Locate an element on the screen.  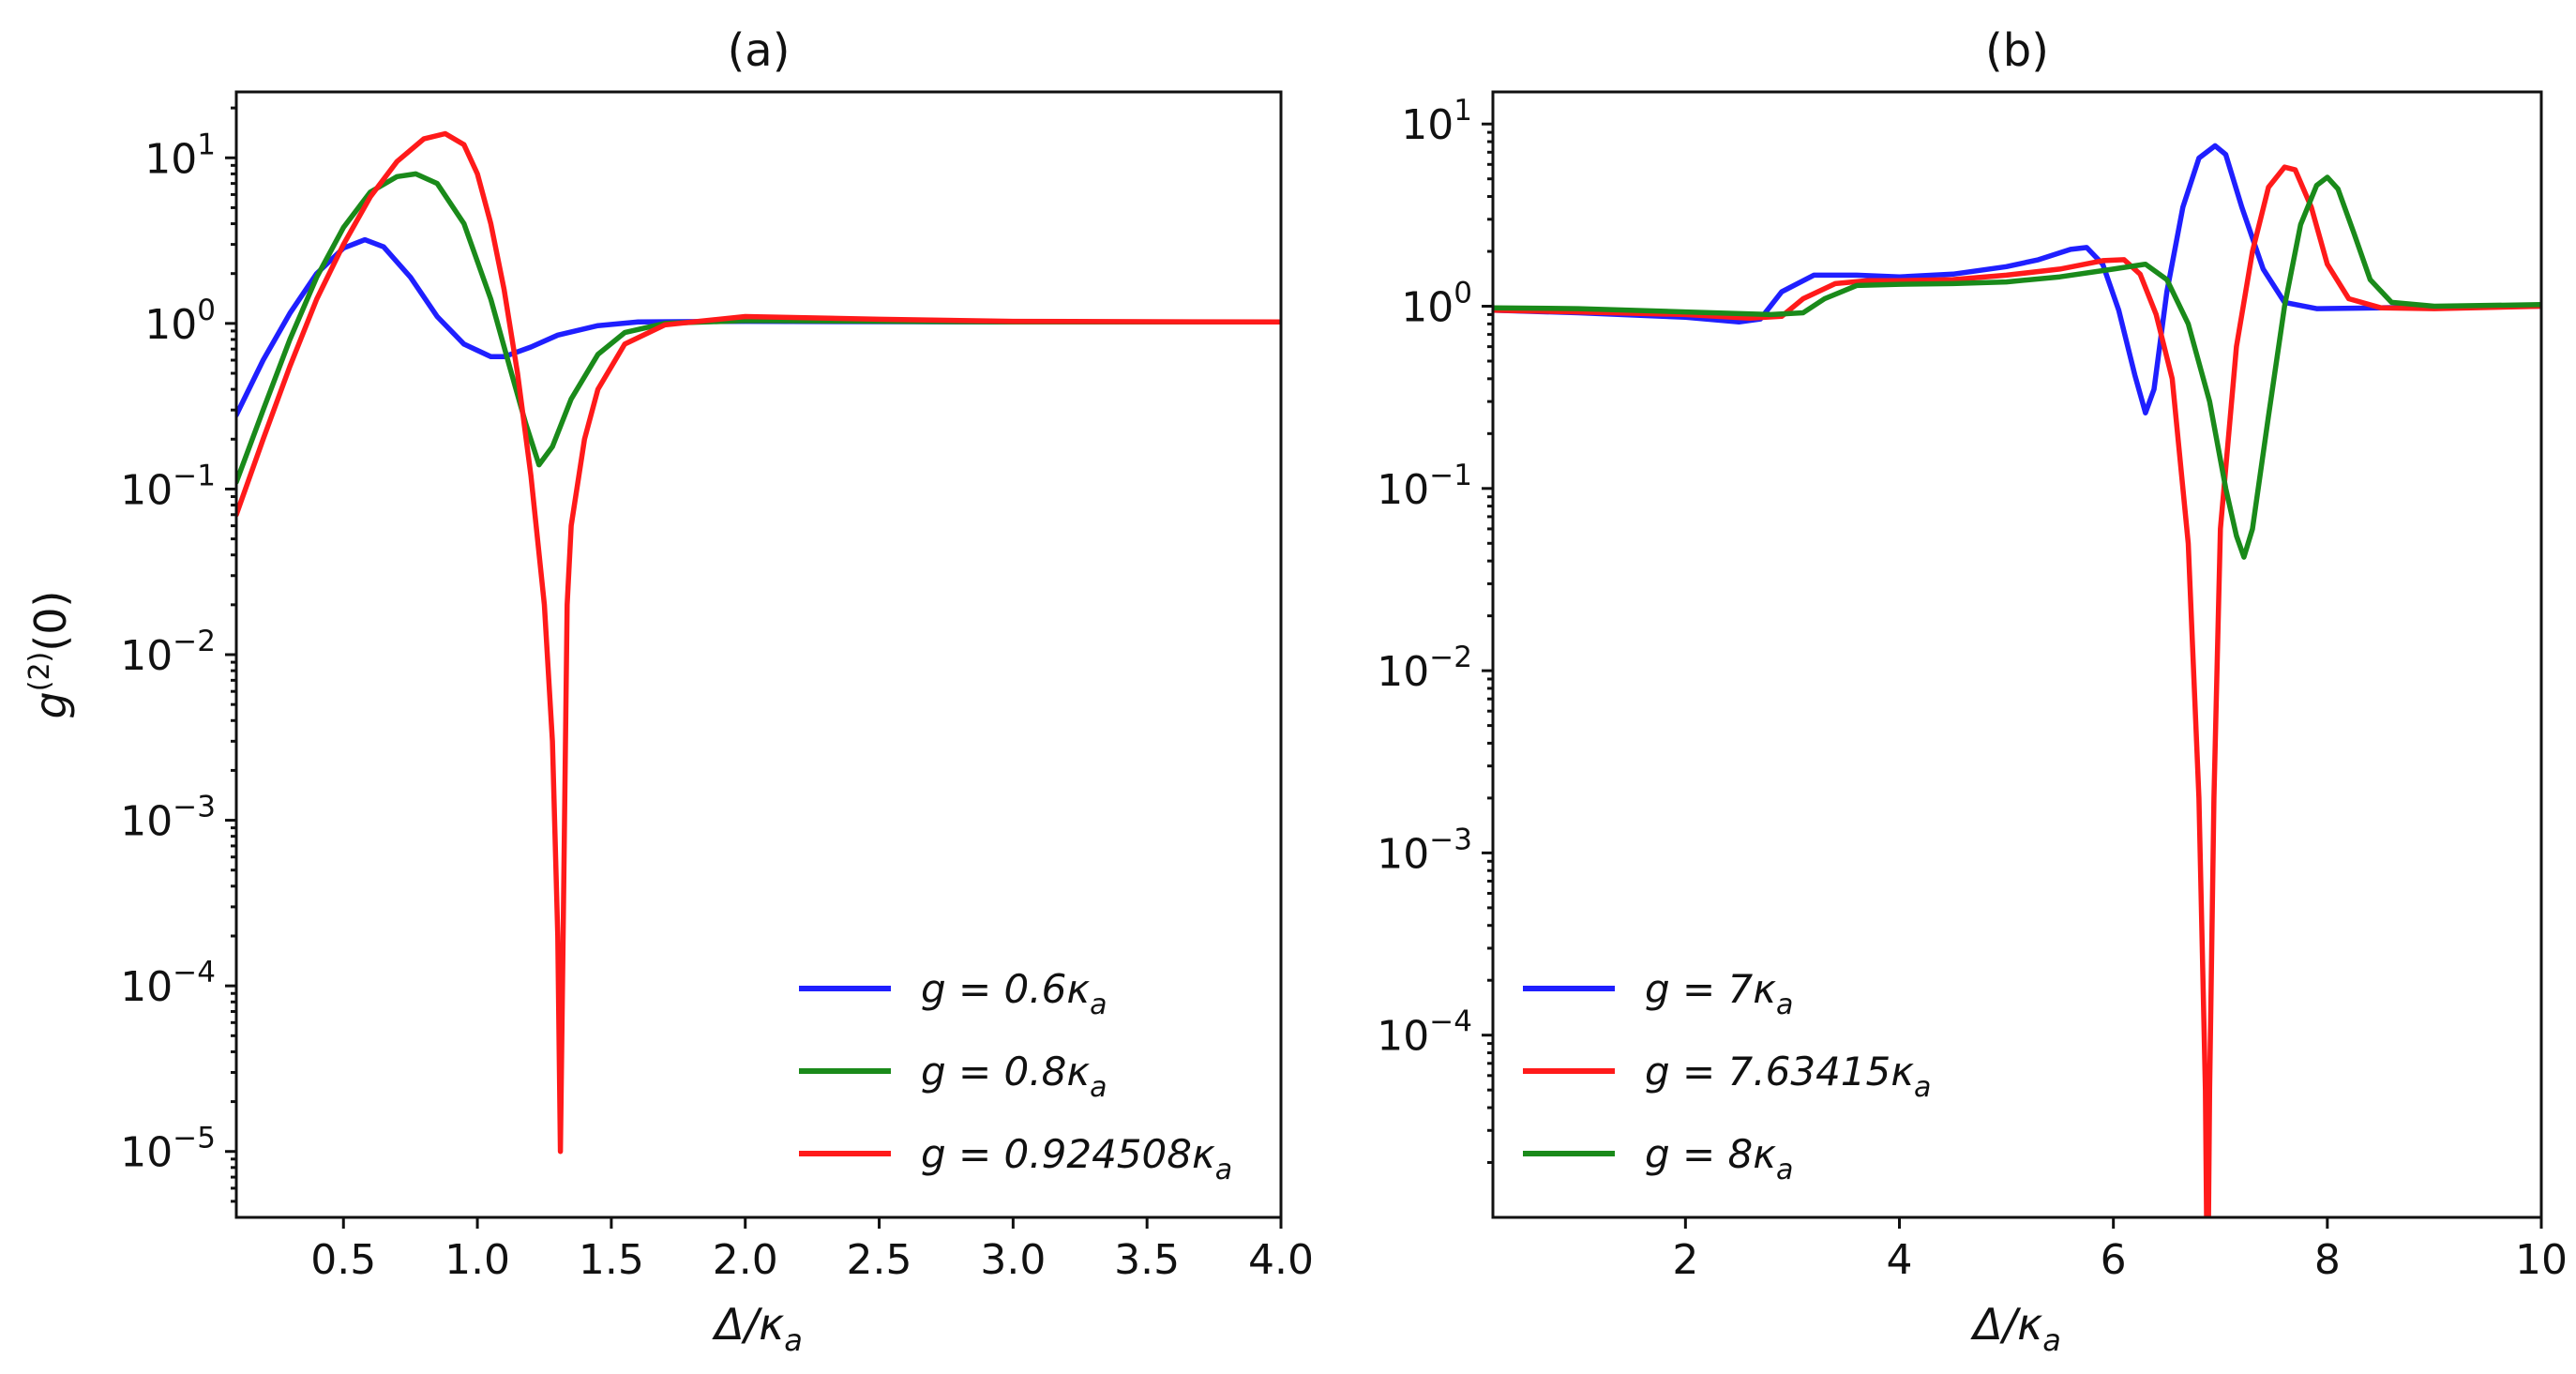
legend-label: g = 8κa is located at coordinates (1719, 1158).